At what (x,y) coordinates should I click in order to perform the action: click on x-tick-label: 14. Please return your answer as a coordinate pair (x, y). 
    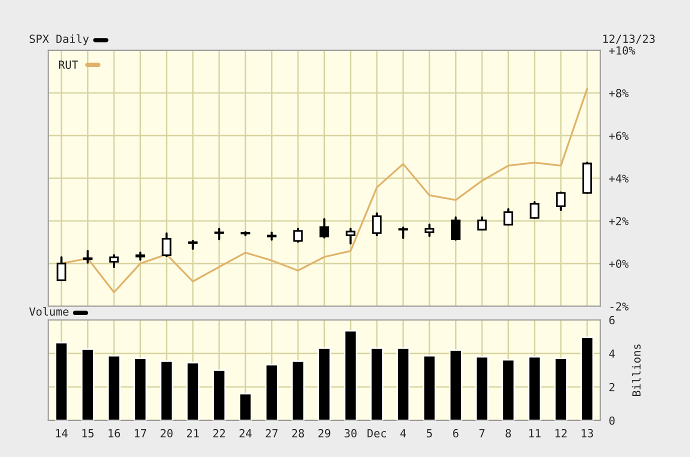
    Looking at the image, I should click on (62, 433).